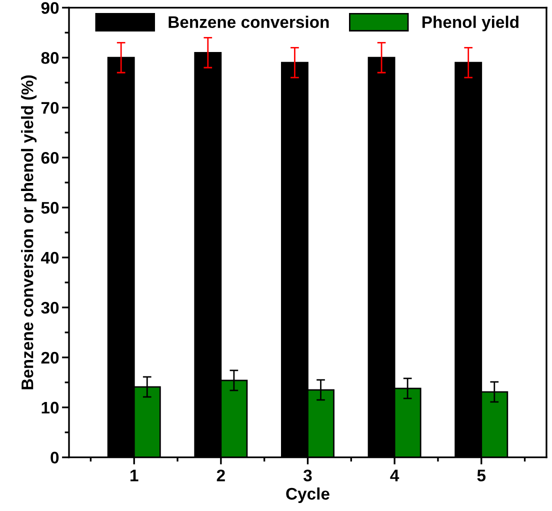 The height and width of the screenshot is (511, 552). Describe the element at coordinates (50, 308) in the screenshot. I see `y-tick-label: 30` at that location.